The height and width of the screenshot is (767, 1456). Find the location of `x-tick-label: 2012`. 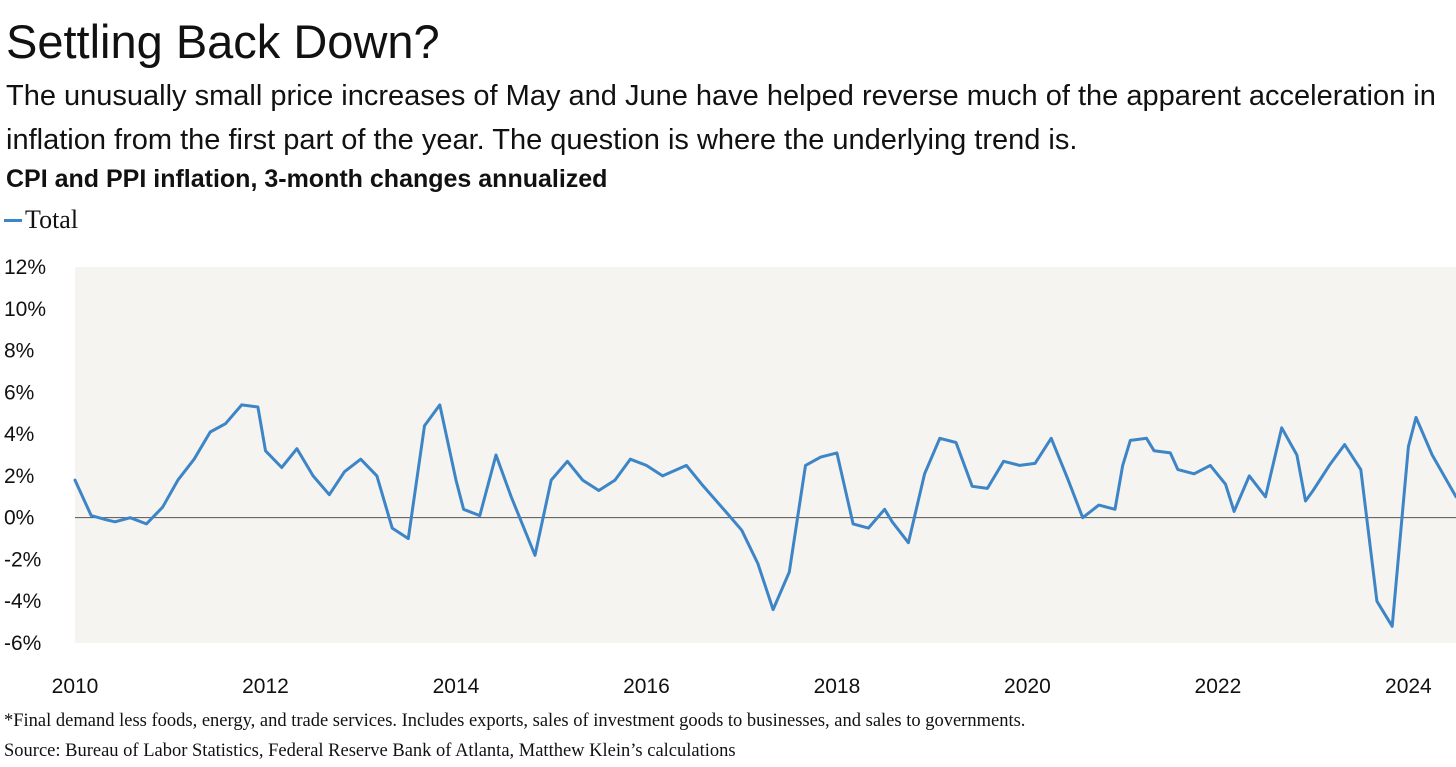

x-tick-label: 2012 is located at coordinates (265, 686).